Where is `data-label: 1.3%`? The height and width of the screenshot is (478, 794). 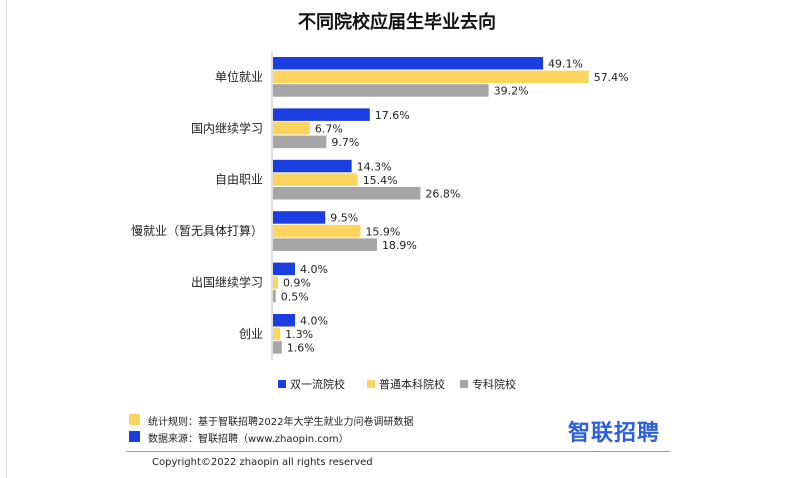
data-label: 1.3% is located at coordinates (299, 334).